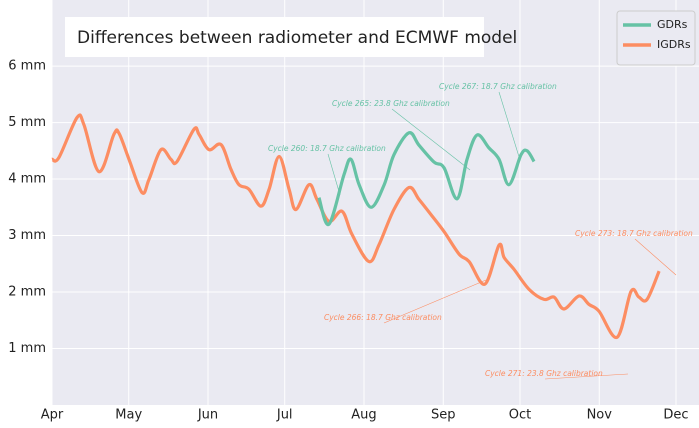 This screenshot has height=428, width=699. I want to click on y-tick-label: 5 mm, so click(27, 122).